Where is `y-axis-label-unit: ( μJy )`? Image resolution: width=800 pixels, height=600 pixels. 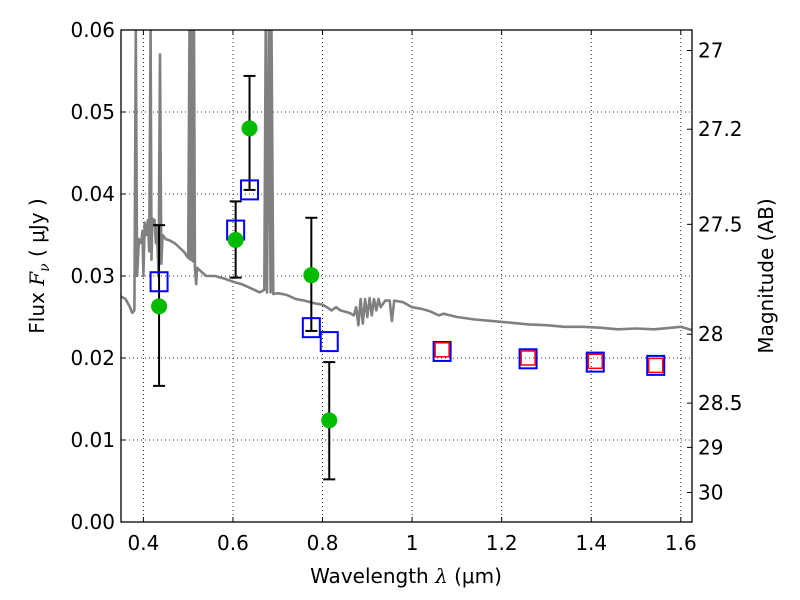
y-axis-label-unit: ( μJy ) is located at coordinates (37, 230).